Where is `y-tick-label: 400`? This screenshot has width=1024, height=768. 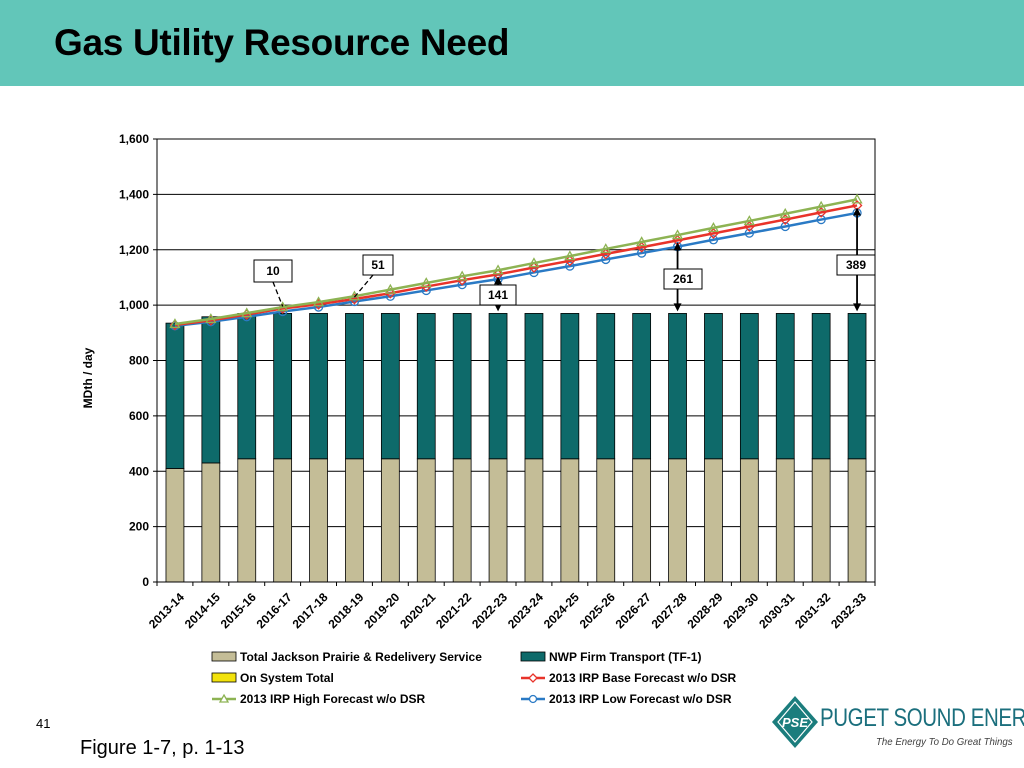
y-tick-label: 400 is located at coordinates (139, 471).